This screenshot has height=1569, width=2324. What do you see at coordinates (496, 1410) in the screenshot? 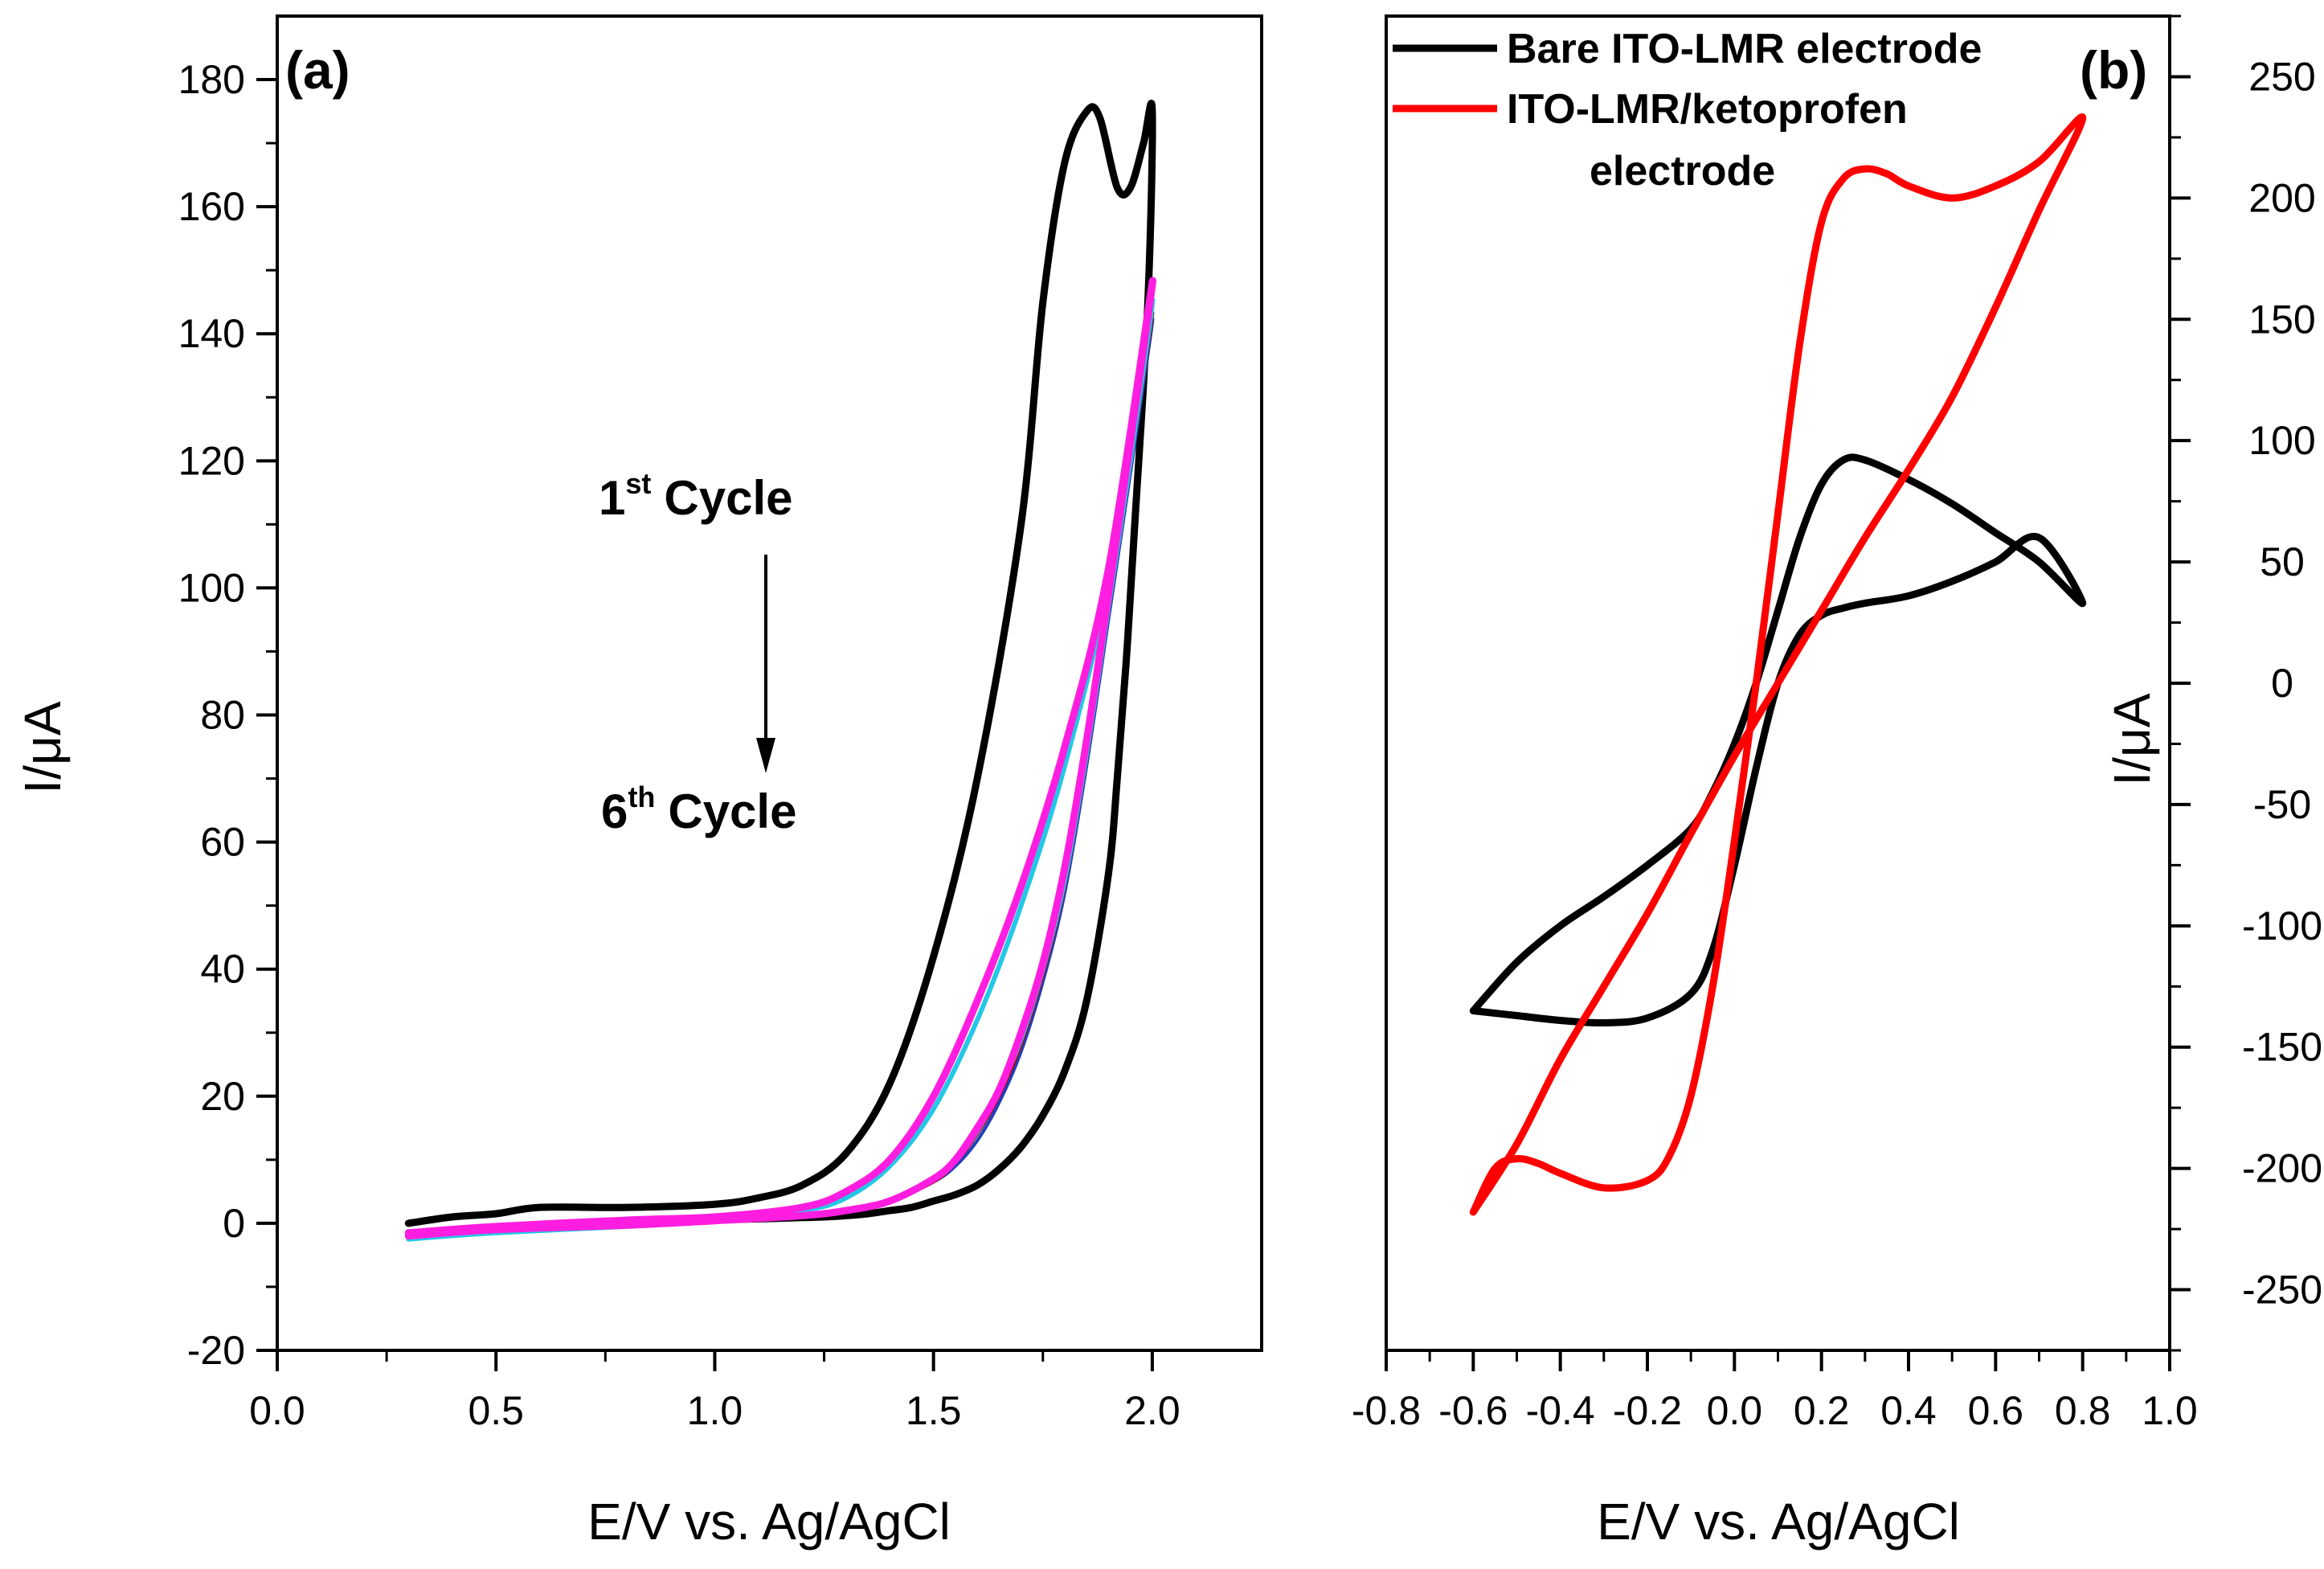
I see `x-tick-label: 0.5` at bounding box center [496, 1410].